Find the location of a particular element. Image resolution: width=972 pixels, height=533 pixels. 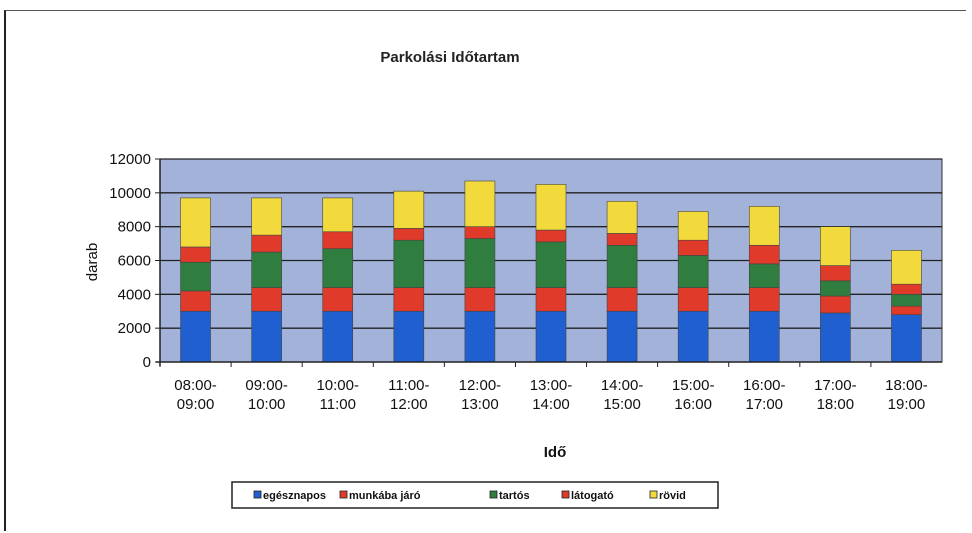

legend-entry: munkába járó is located at coordinates (385, 496).